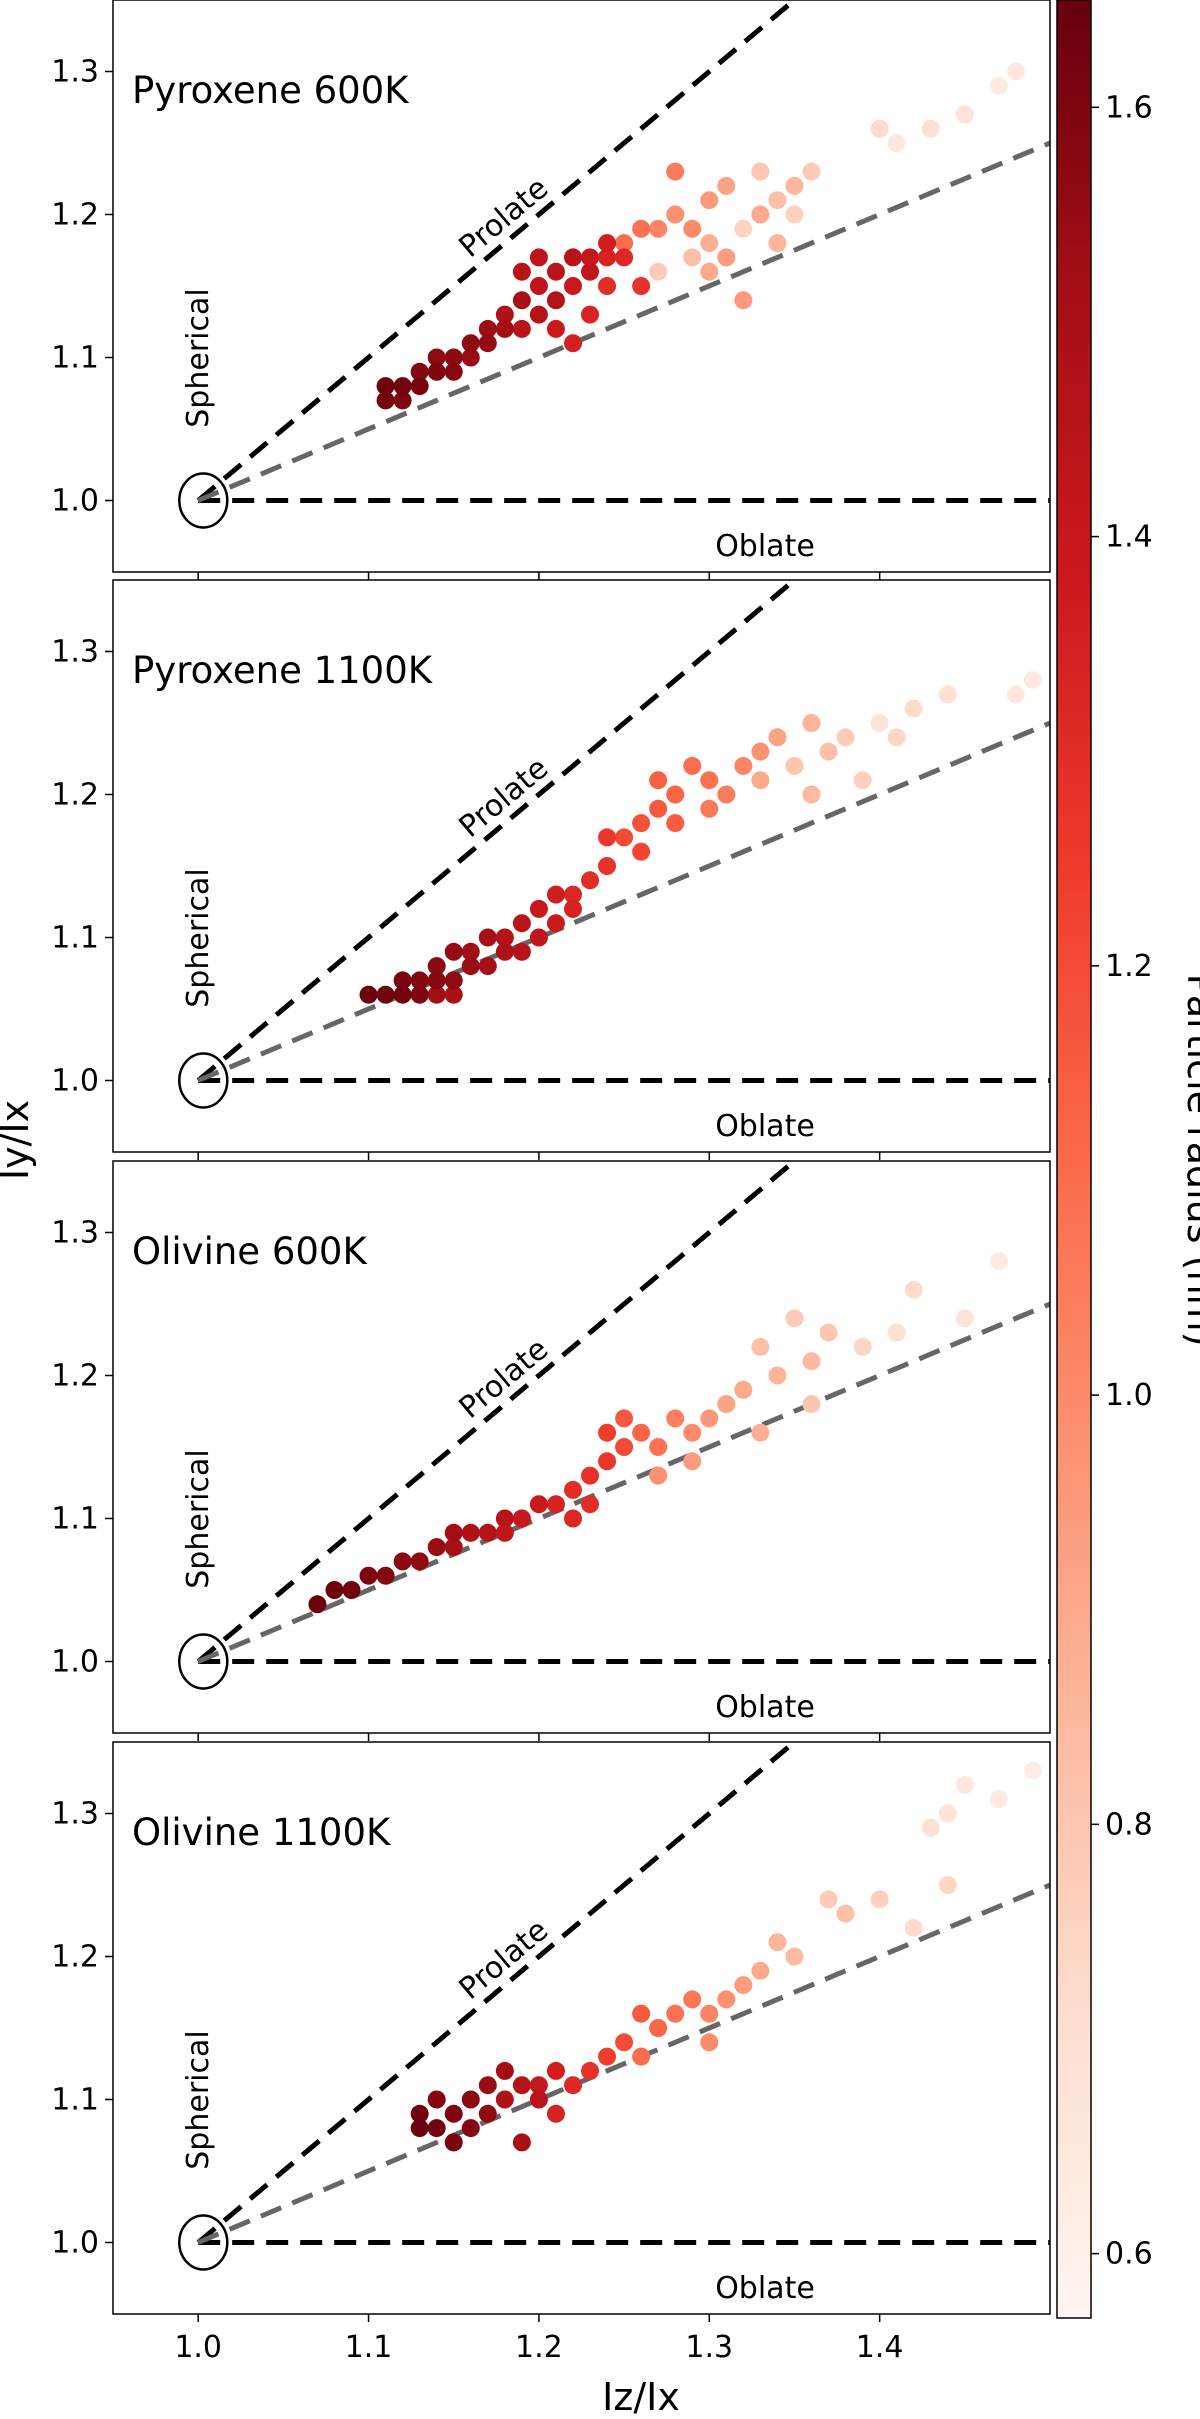 The height and width of the screenshot is (2419, 1200). Describe the element at coordinates (75, 938) in the screenshot. I see `y-tick-label: 1.1` at that location.